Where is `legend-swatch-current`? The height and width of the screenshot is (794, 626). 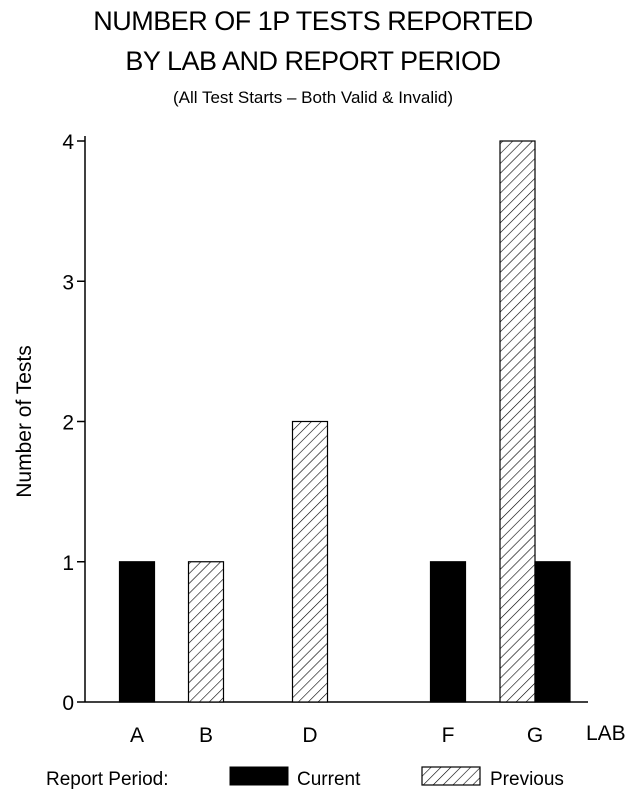
legend-swatch-current is located at coordinates (259, 776).